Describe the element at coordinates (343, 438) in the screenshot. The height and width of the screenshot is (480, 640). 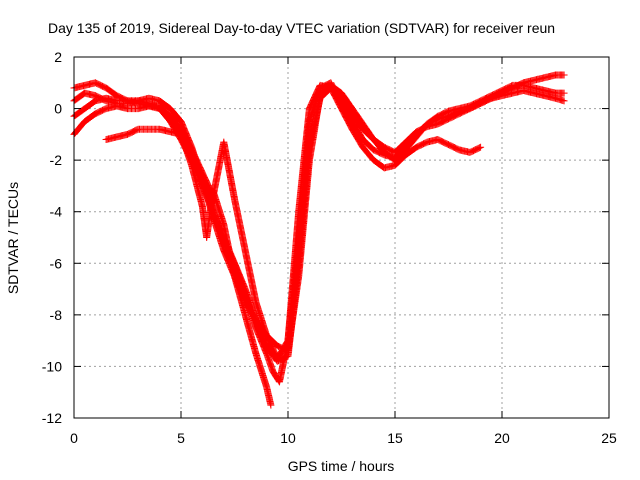
I see `x-tick-labels: 0 5 10 15 20 25` at that location.